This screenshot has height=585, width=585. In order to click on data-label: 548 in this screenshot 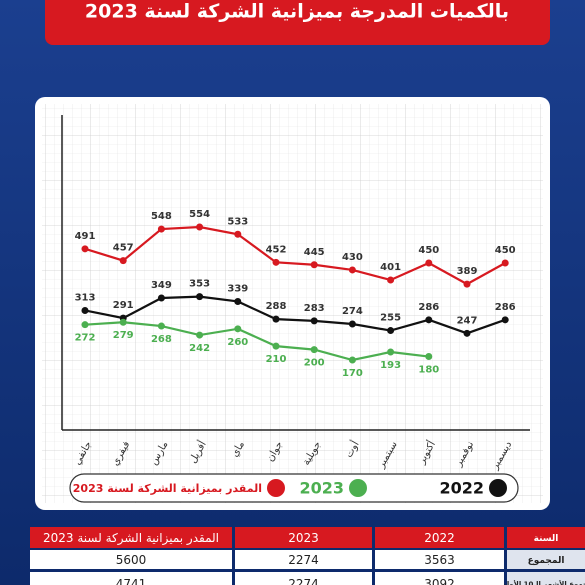, I will do `click(161, 216)`.